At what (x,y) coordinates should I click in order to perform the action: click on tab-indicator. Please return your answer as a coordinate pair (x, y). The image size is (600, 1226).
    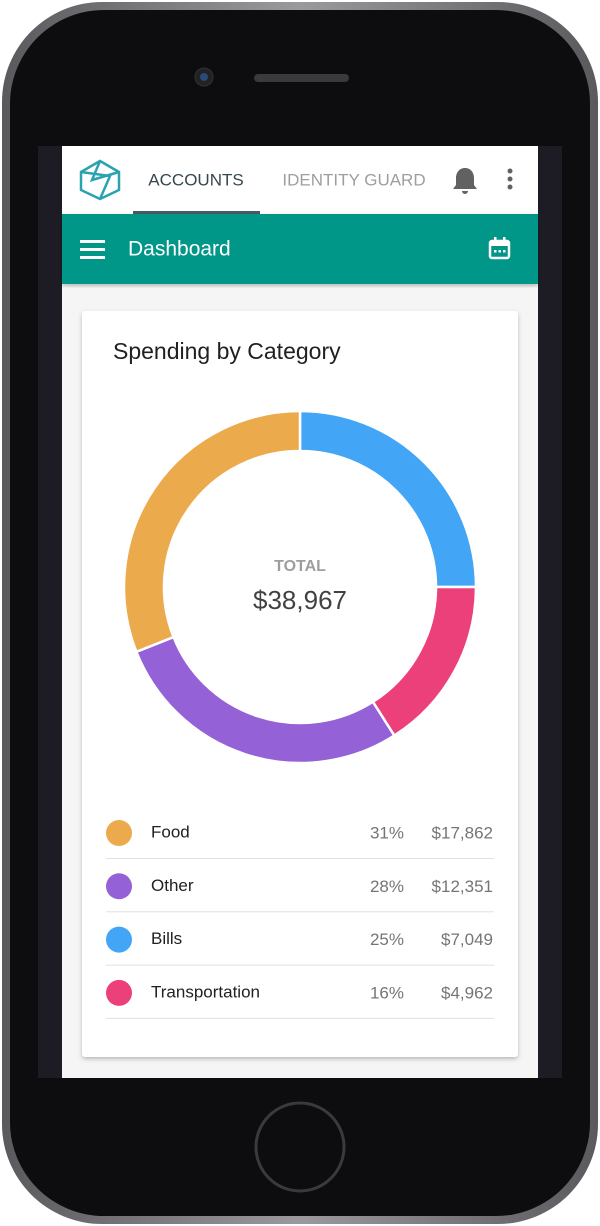
    Looking at the image, I should click on (196, 212).